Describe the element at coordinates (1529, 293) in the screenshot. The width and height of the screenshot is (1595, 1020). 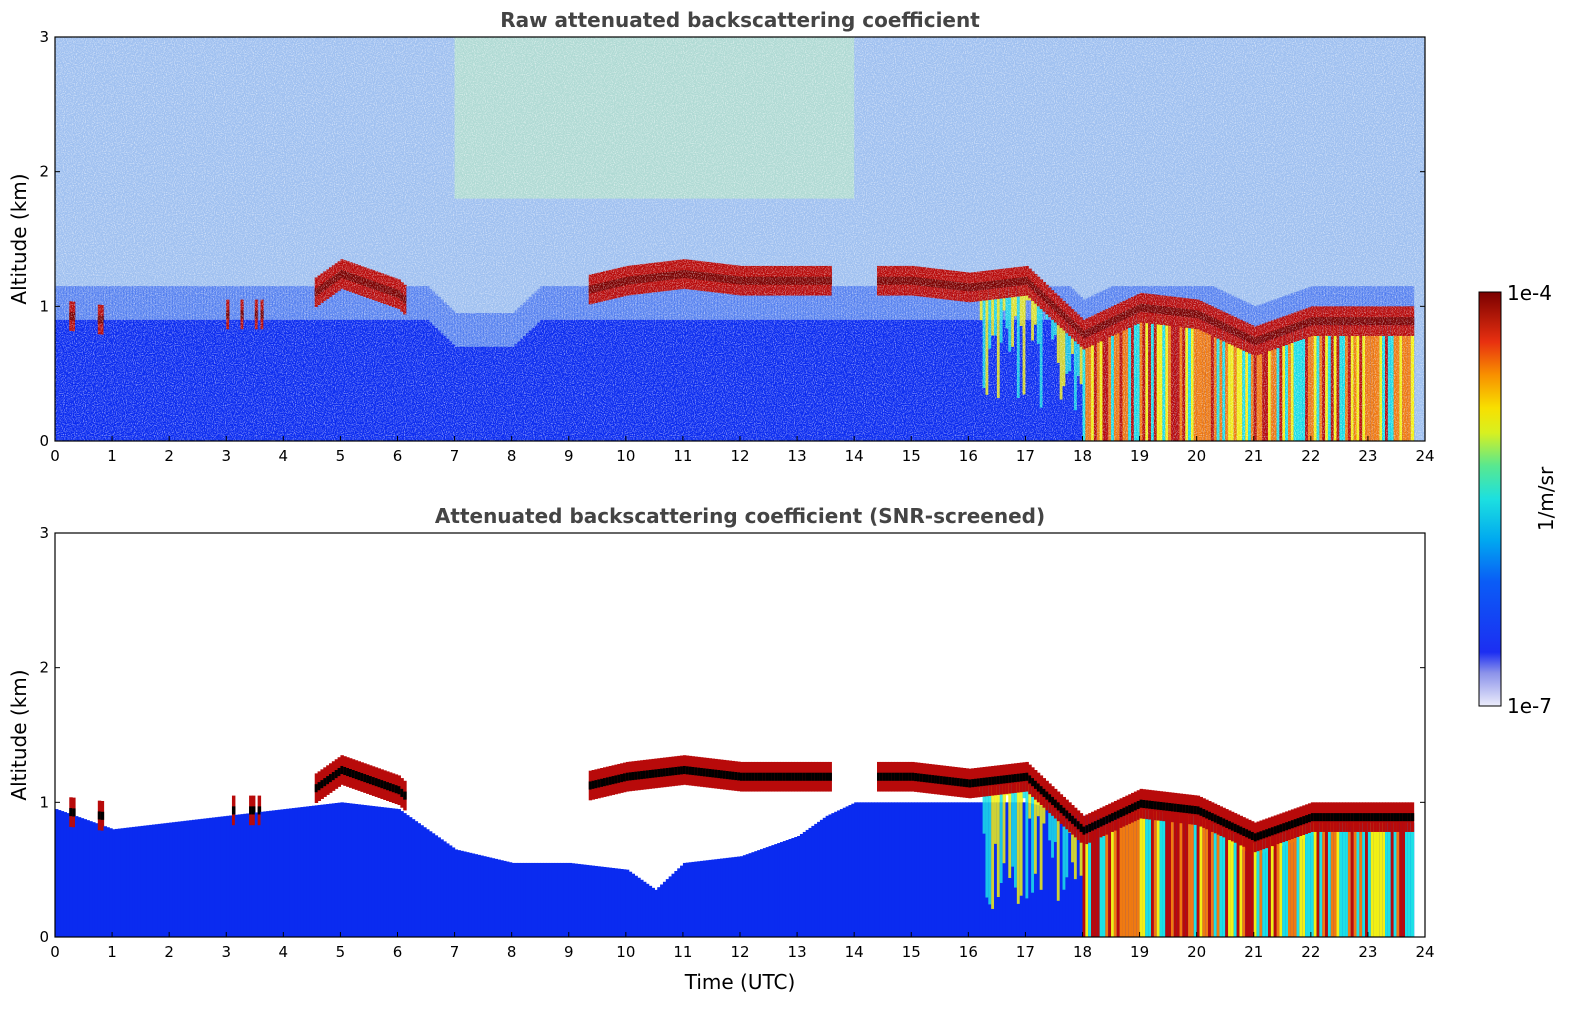
I see `colorbar-max-label: 1e-4` at that location.